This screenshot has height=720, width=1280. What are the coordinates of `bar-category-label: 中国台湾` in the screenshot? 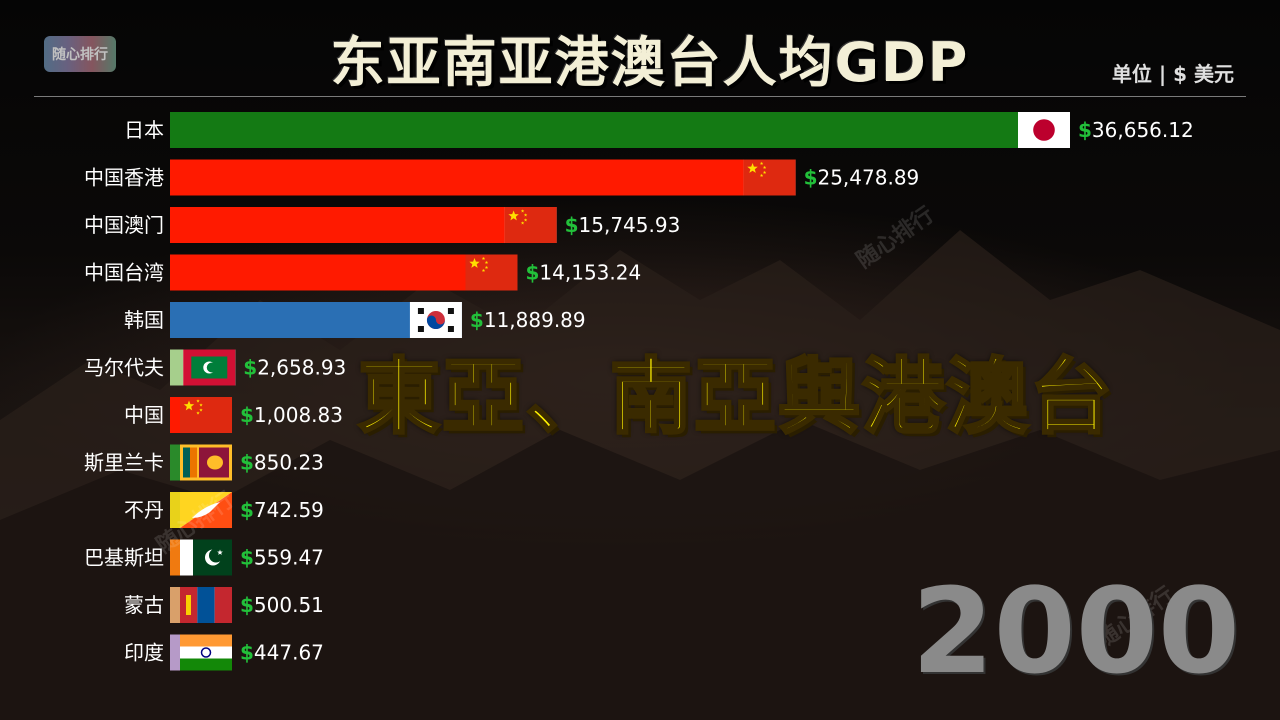 It's located at (124, 273).